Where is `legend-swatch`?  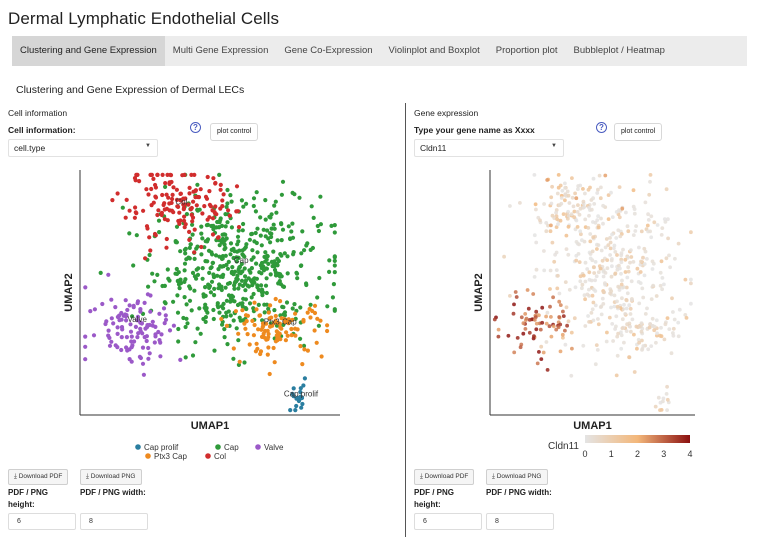
legend-swatch is located at coordinates (218, 447).